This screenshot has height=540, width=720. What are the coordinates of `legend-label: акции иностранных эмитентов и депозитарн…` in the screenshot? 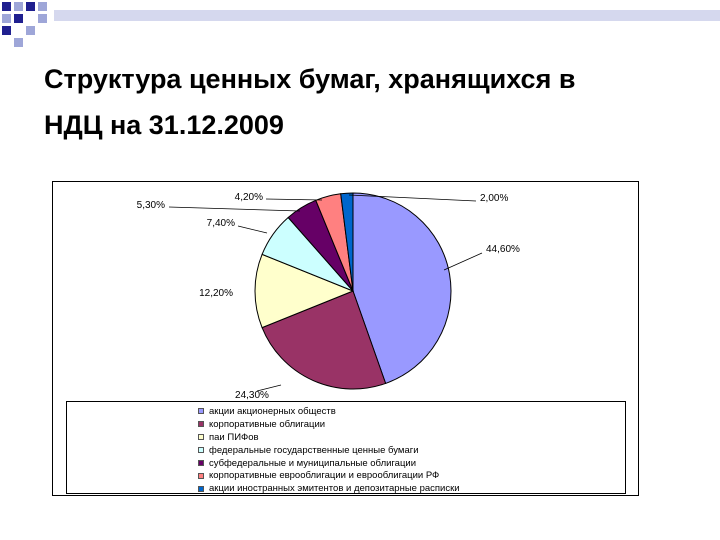 It's located at (334, 489).